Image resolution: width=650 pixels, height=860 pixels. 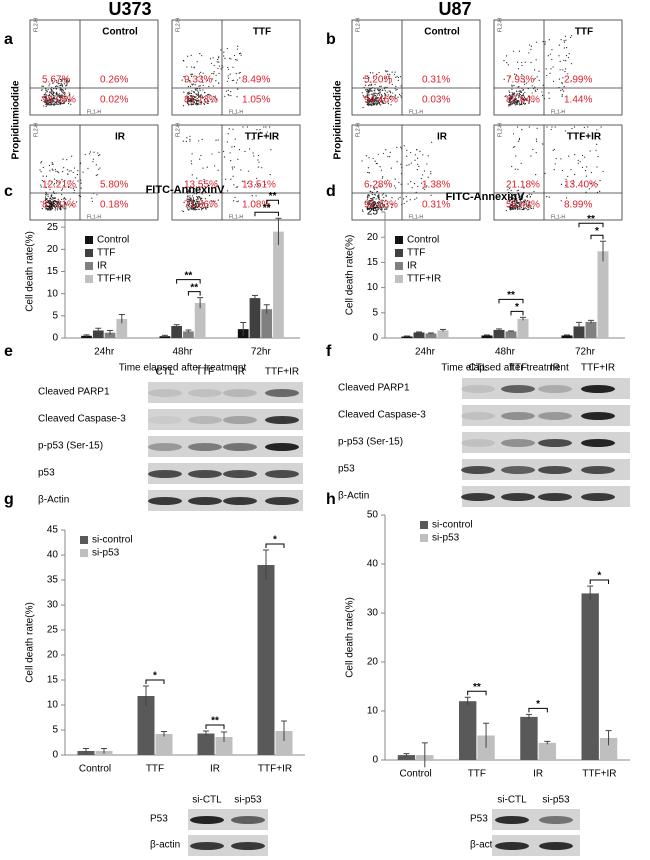 I want to click on legend-label: TTF+IR, so click(x=424, y=279).